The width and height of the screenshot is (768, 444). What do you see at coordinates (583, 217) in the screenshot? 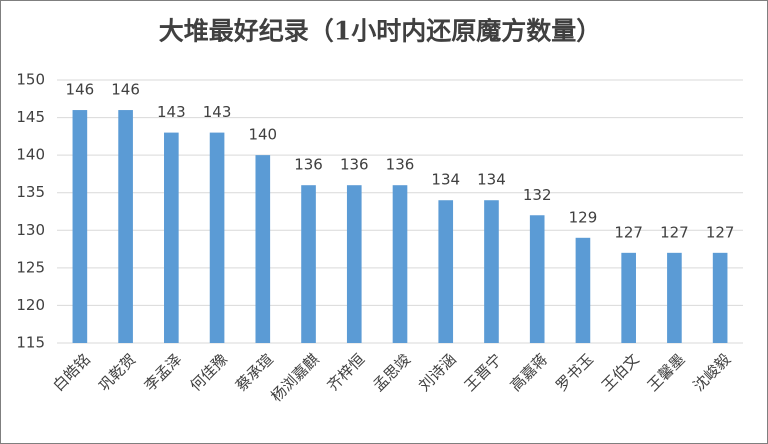
I see `data-label: 129` at bounding box center [583, 217].